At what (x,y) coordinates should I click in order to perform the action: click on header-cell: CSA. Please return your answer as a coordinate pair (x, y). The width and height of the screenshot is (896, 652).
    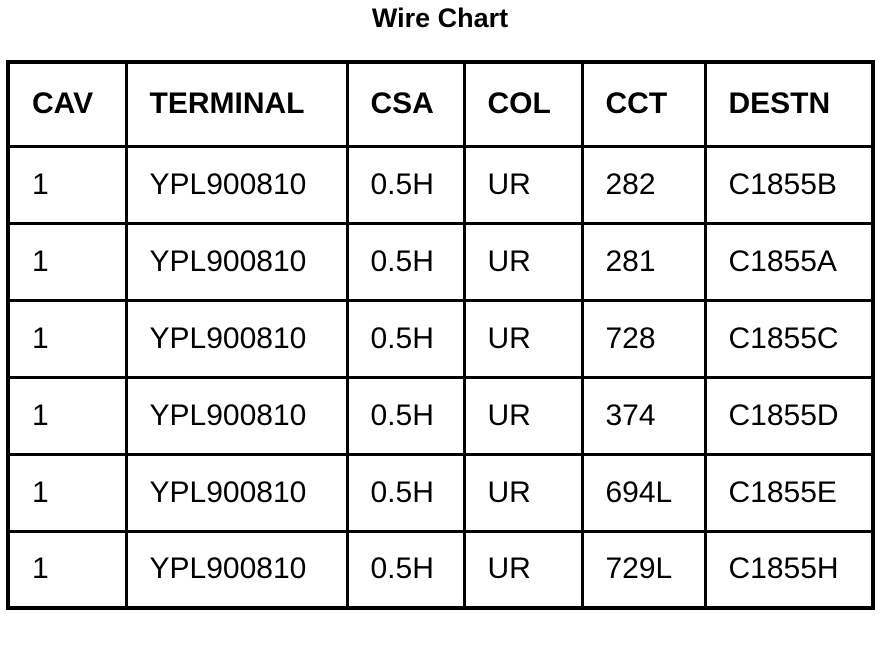
    Looking at the image, I should click on (405, 104).